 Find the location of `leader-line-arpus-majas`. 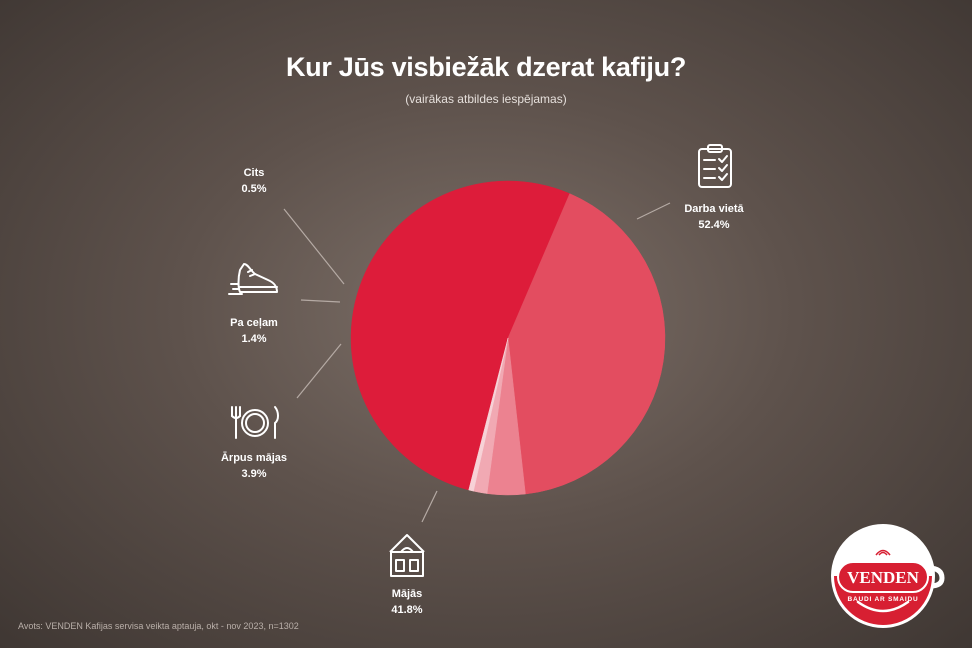

leader-line-arpus-majas is located at coordinates (319, 371).